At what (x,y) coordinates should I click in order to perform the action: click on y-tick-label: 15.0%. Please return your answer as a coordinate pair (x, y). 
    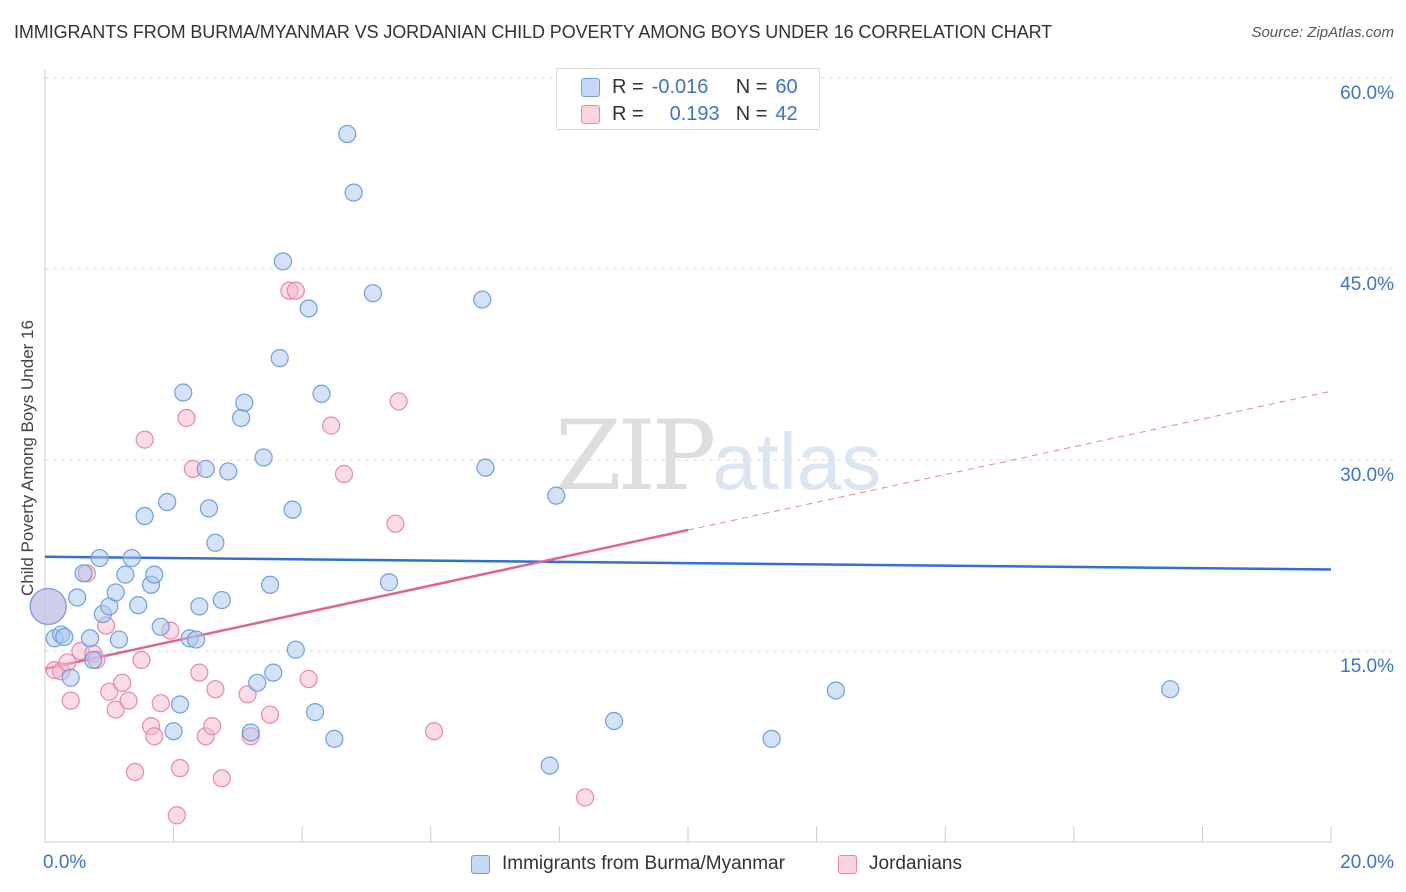
    Looking at the image, I should click on (1367, 666).